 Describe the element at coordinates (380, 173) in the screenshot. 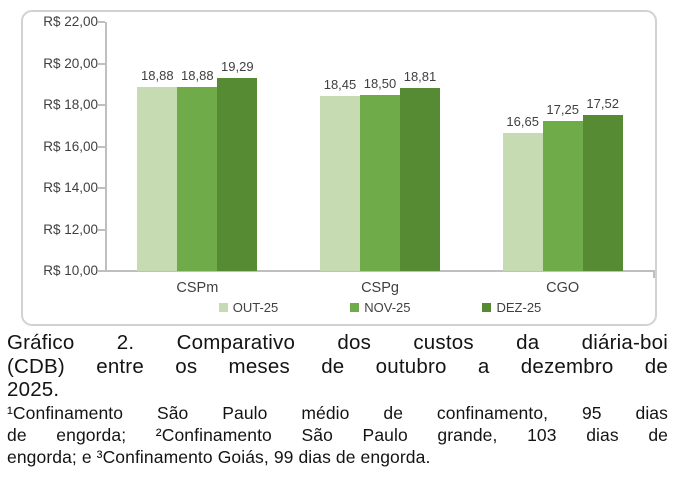

I see `bar-cspg-nov-25: 18,50` at that location.